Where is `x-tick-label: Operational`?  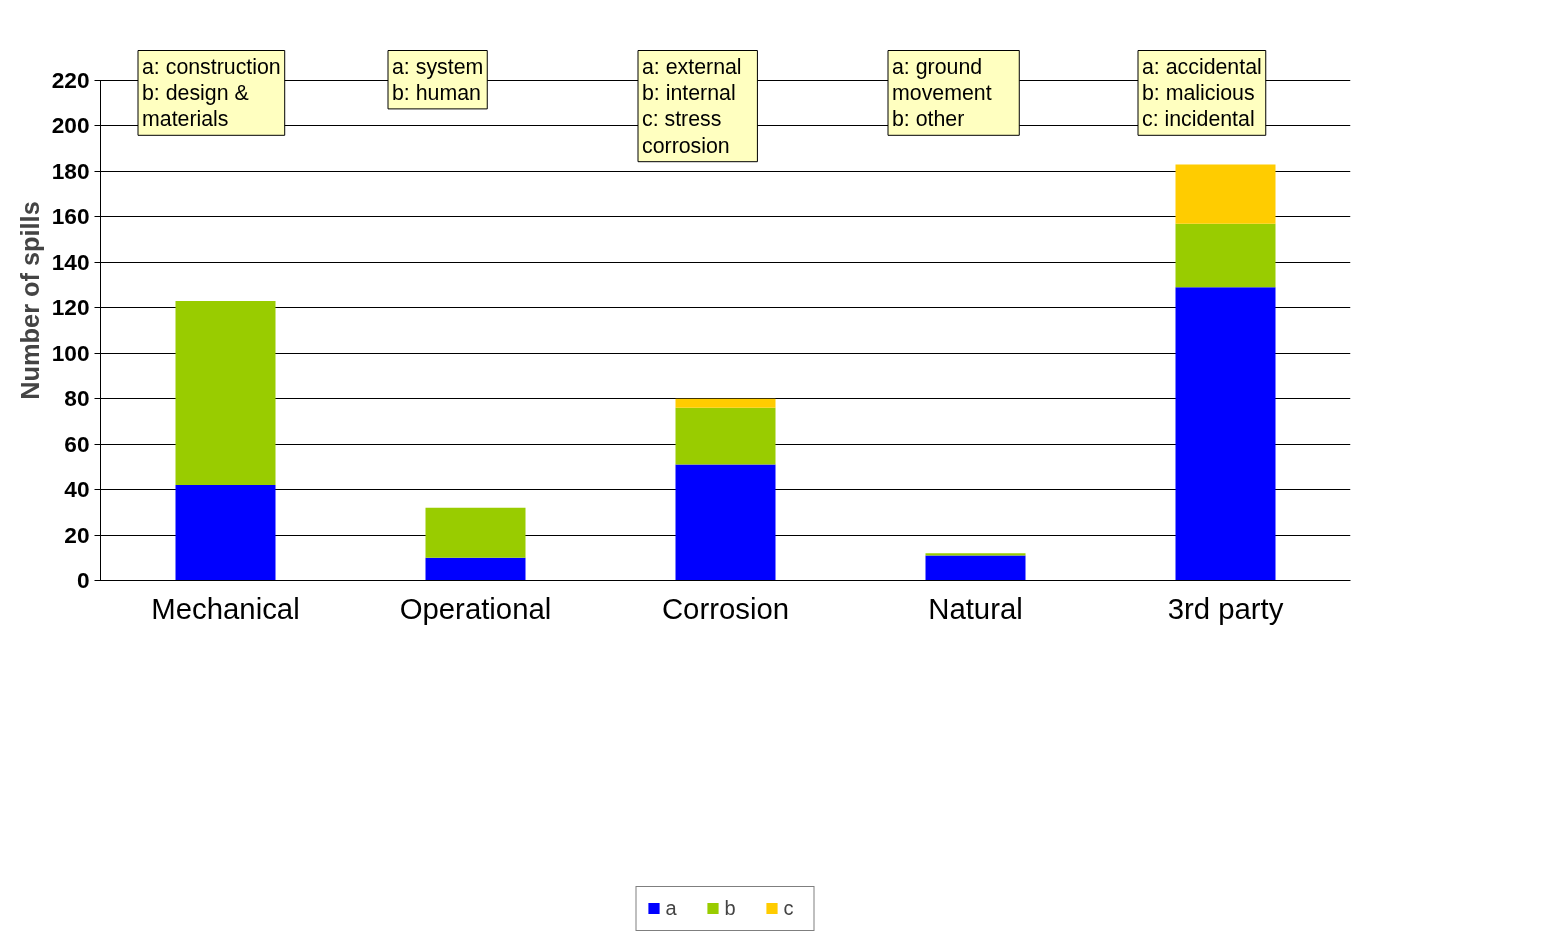 x-tick-label: Operational is located at coordinates (475, 608).